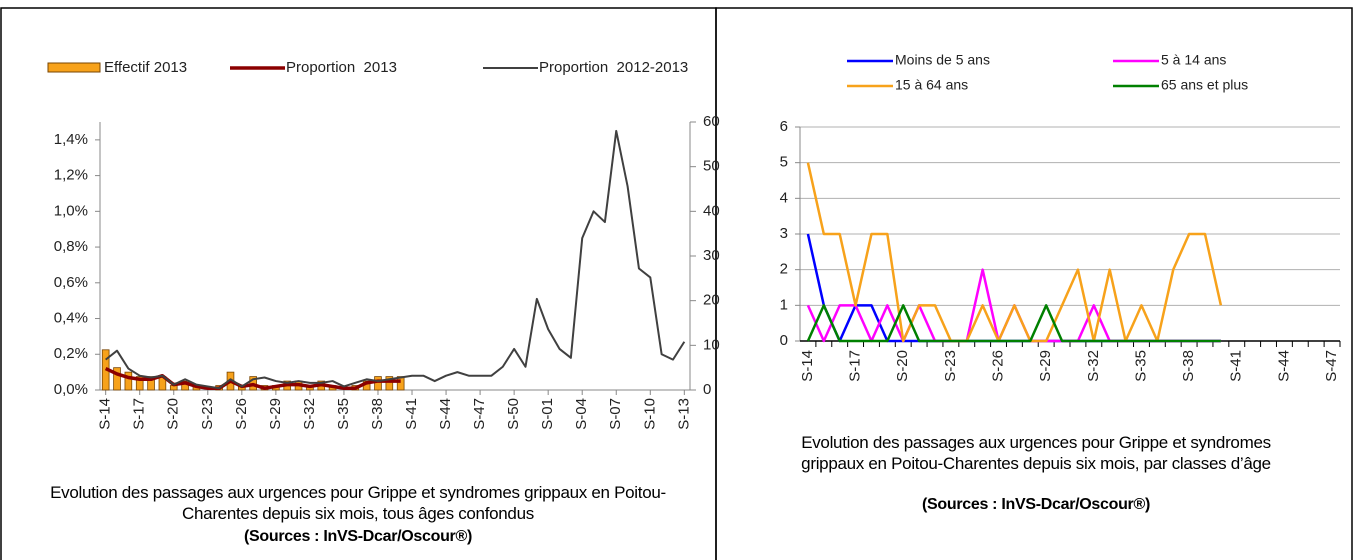 The width and height of the screenshot is (1354, 560). I want to click on x-tick-label: S-07, so click(615, 414).